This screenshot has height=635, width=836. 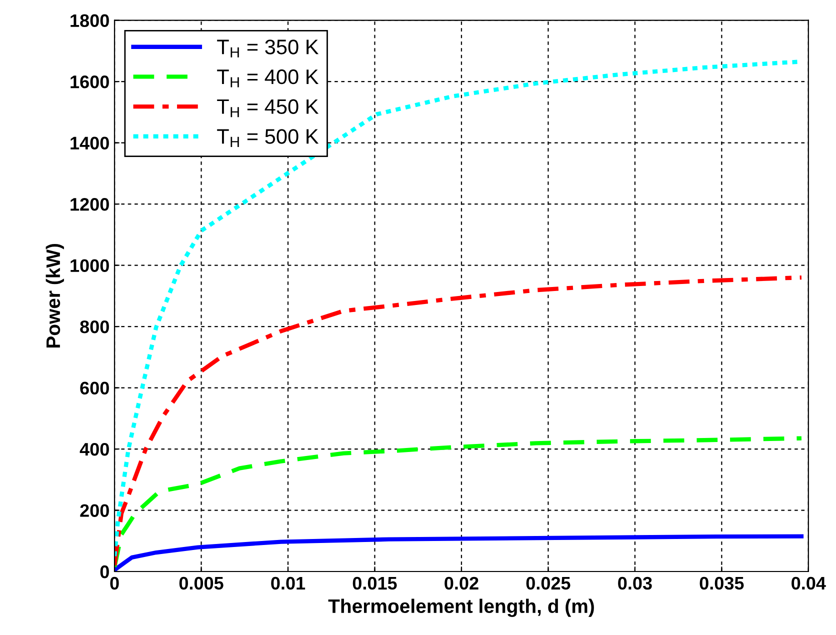 I want to click on y-tick-label: 1800, so click(x=89, y=21).